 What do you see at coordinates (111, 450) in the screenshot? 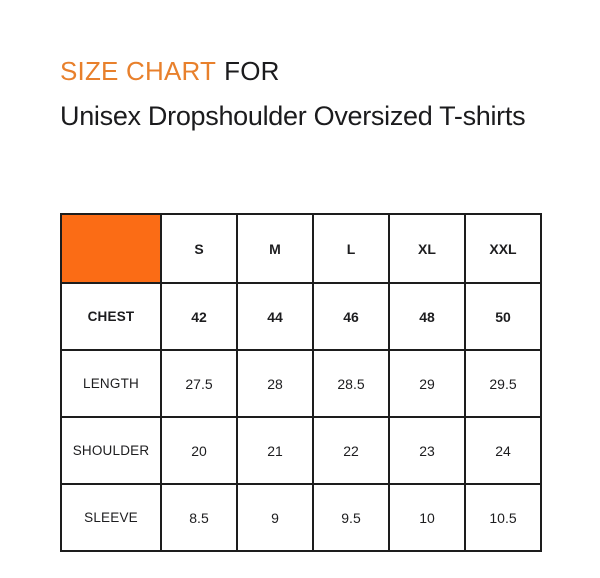
I see `row-label-shoulder: SHOULDER` at bounding box center [111, 450].